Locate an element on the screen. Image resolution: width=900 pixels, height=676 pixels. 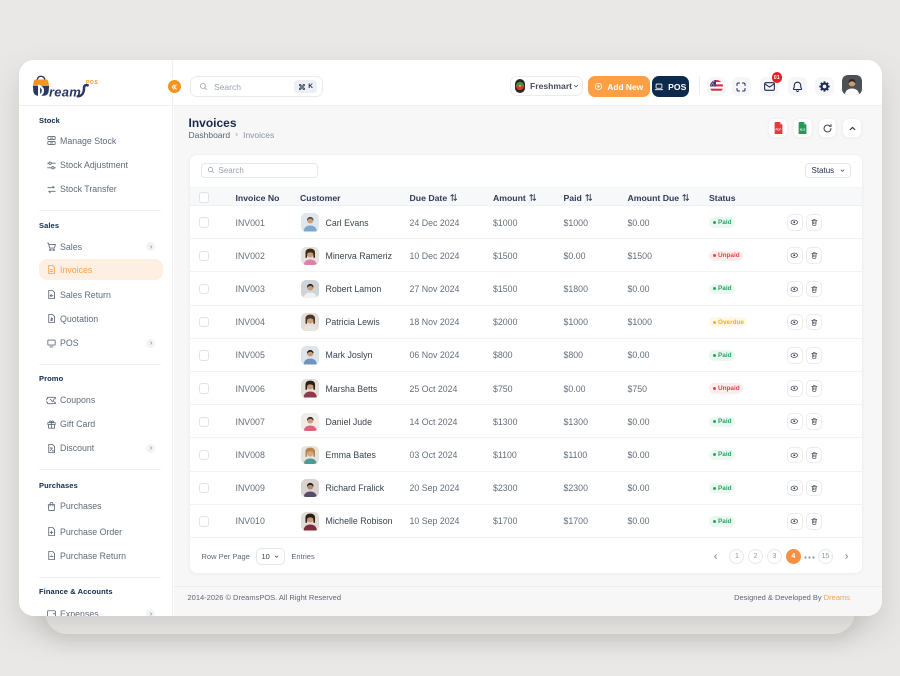
svg-text: ream is located at coordinates (65, 91).